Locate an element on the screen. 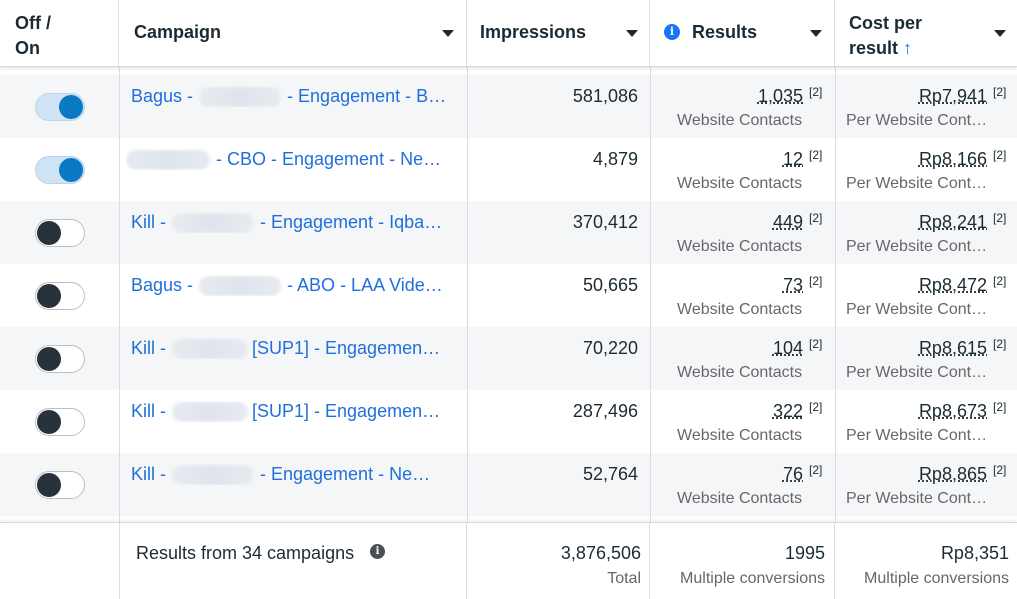 This screenshot has width=1017, height=599. summary-results-sub: Multiple conversions is located at coordinates (752, 578).